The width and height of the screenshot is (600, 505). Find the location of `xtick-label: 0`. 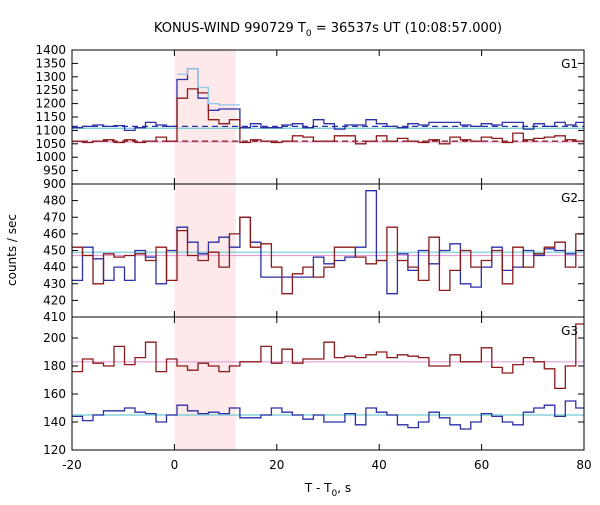

xtick-label: 0 is located at coordinates (175, 465).